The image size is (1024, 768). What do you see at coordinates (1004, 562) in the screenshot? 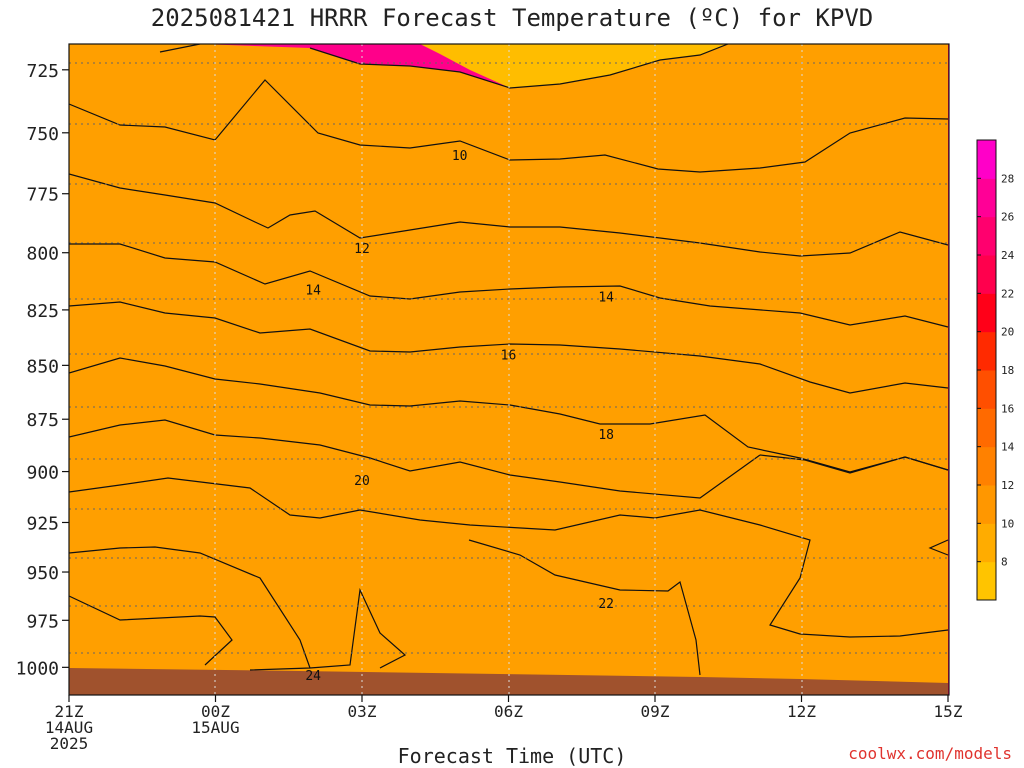
I see `colorbar-label: 8` at bounding box center [1004, 562].